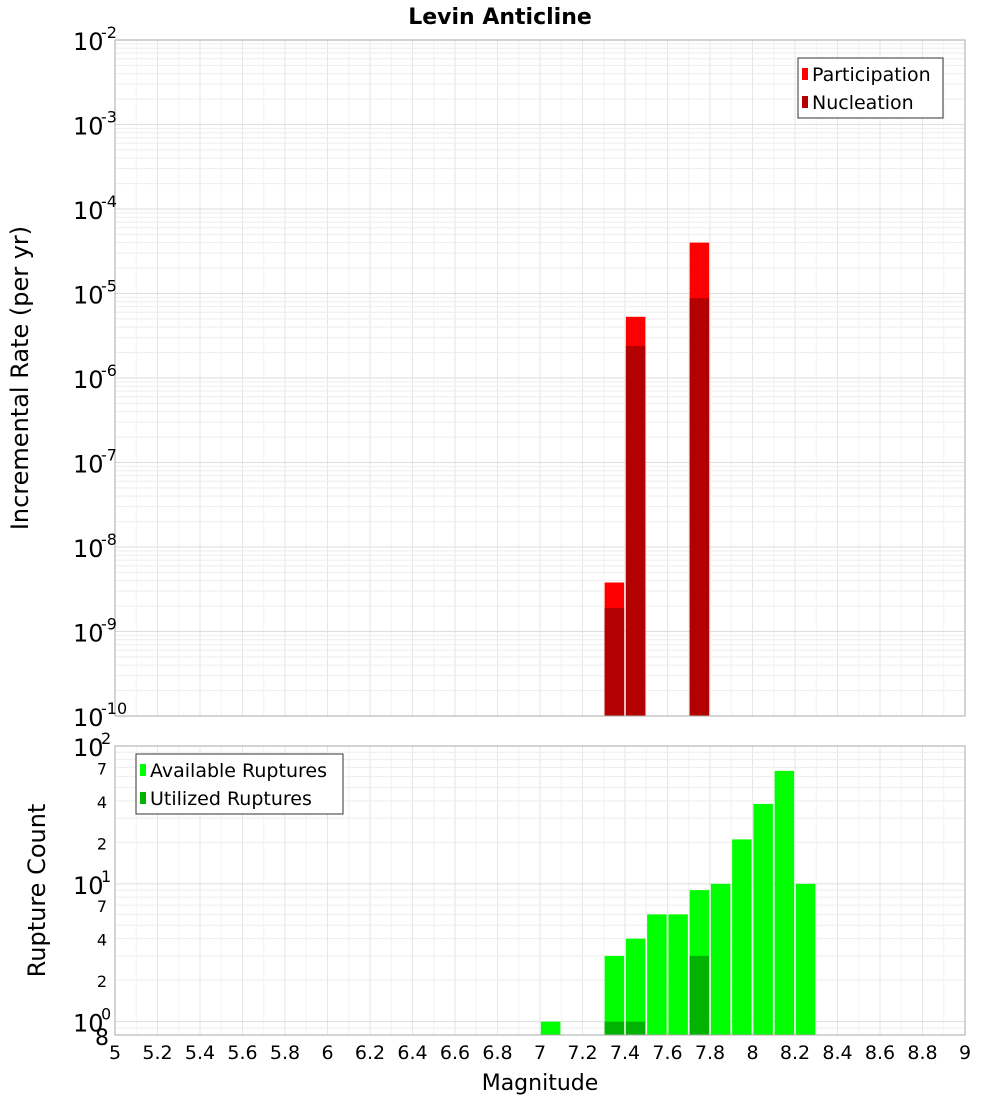  What do you see at coordinates (540, 1053) in the screenshot?
I see `x-tick-label: 7` at bounding box center [540, 1053].